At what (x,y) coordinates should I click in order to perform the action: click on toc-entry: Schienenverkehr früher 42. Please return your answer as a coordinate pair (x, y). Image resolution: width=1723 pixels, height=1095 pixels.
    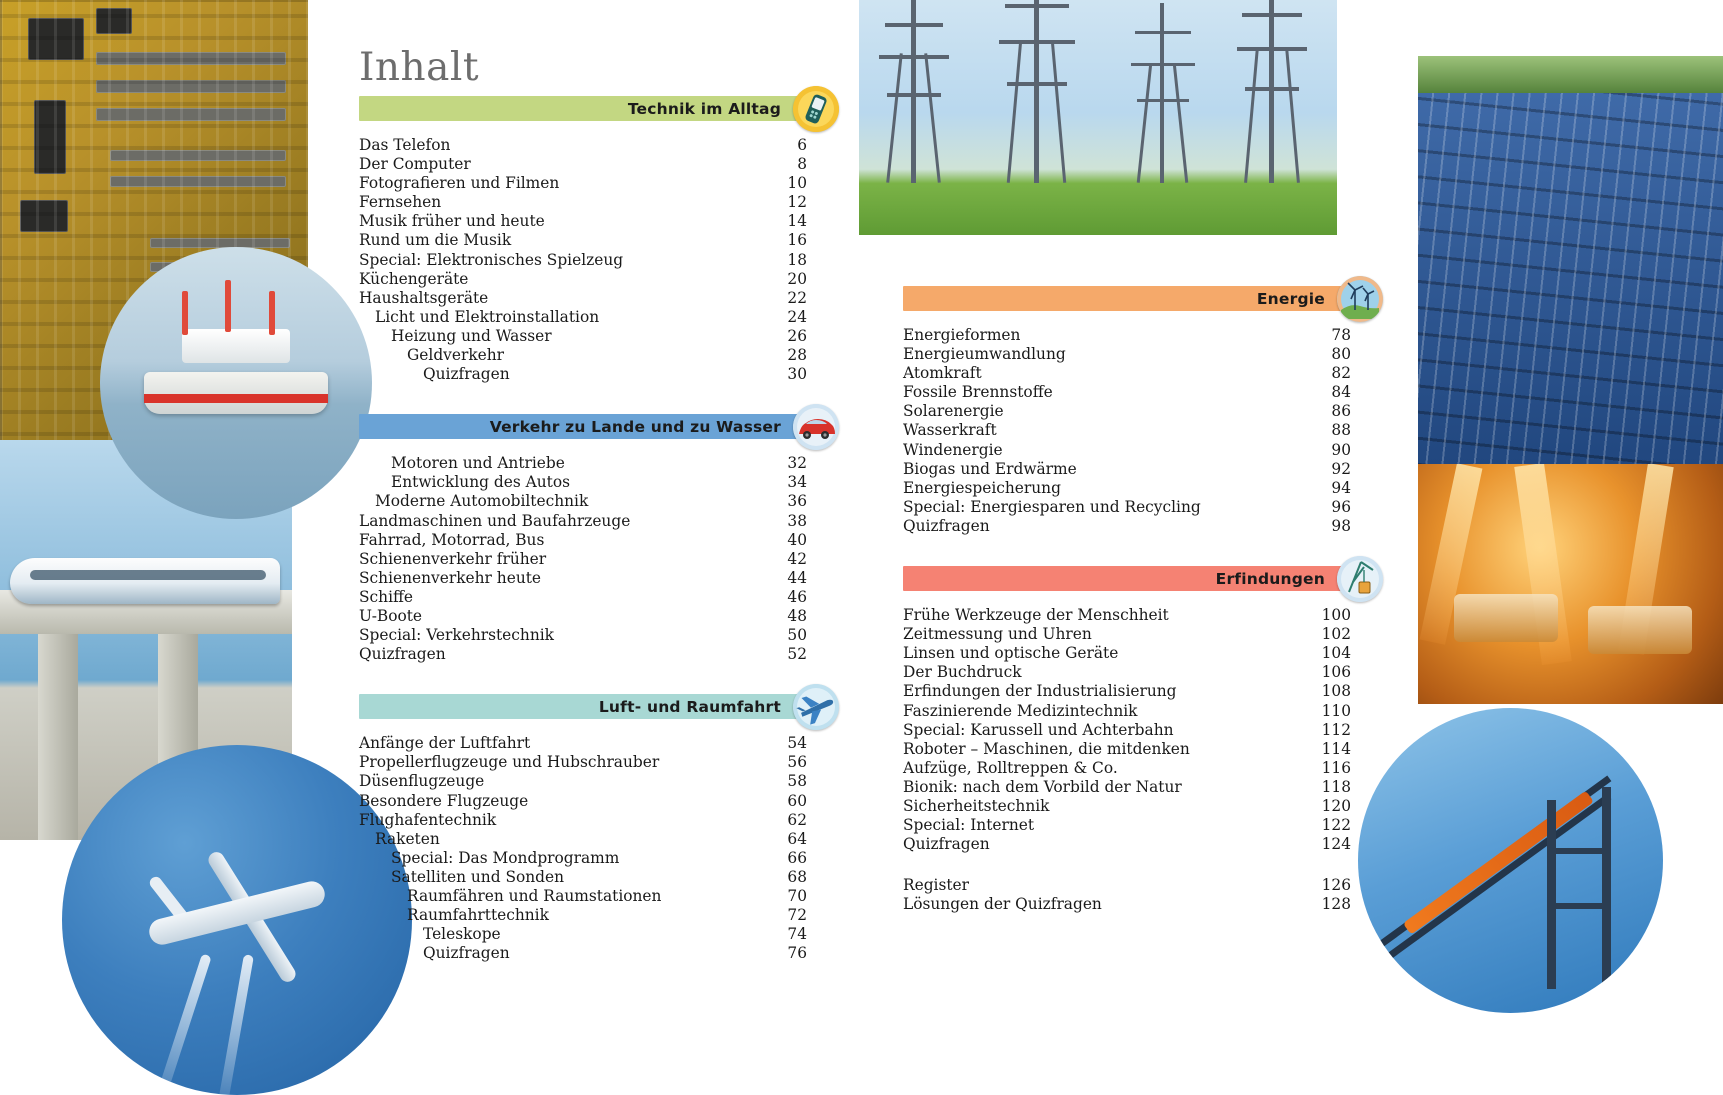
    Looking at the image, I should click on (583, 559).